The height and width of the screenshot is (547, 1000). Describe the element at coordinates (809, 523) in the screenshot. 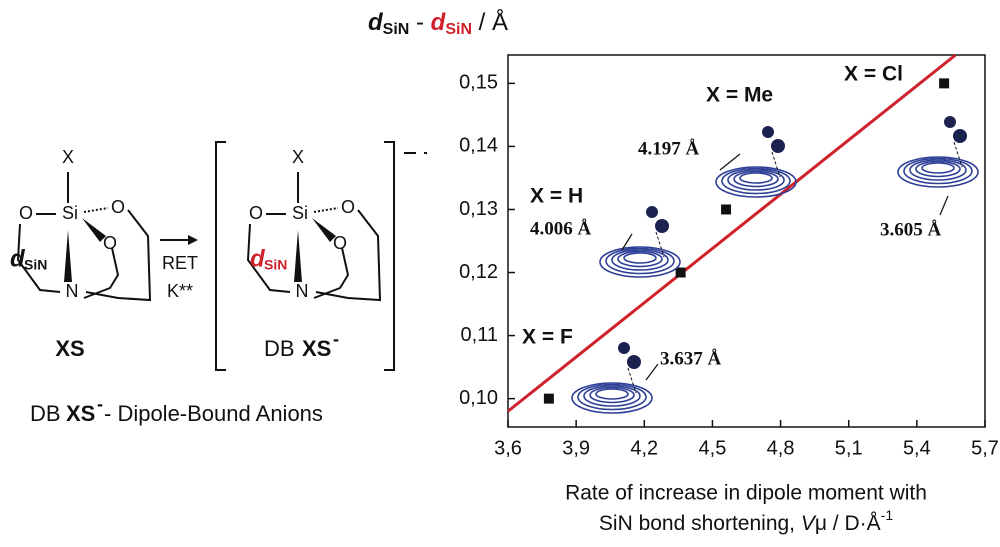

I see `x-title-part: V` at that location.